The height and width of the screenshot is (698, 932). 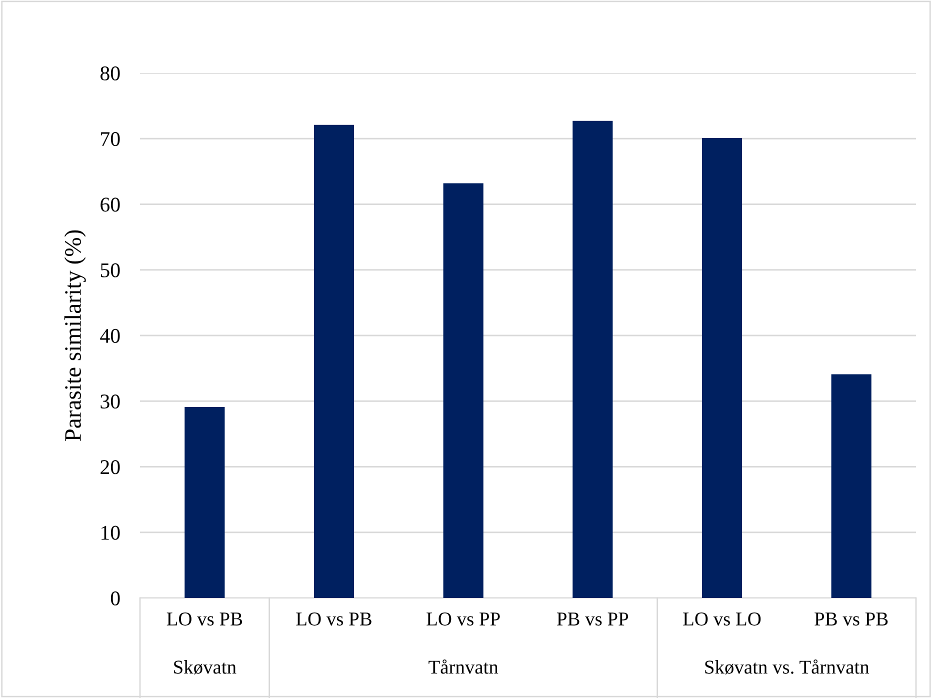 I want to click on y-axis-title: Parasite similarity (%), so click(x=75, y=336).